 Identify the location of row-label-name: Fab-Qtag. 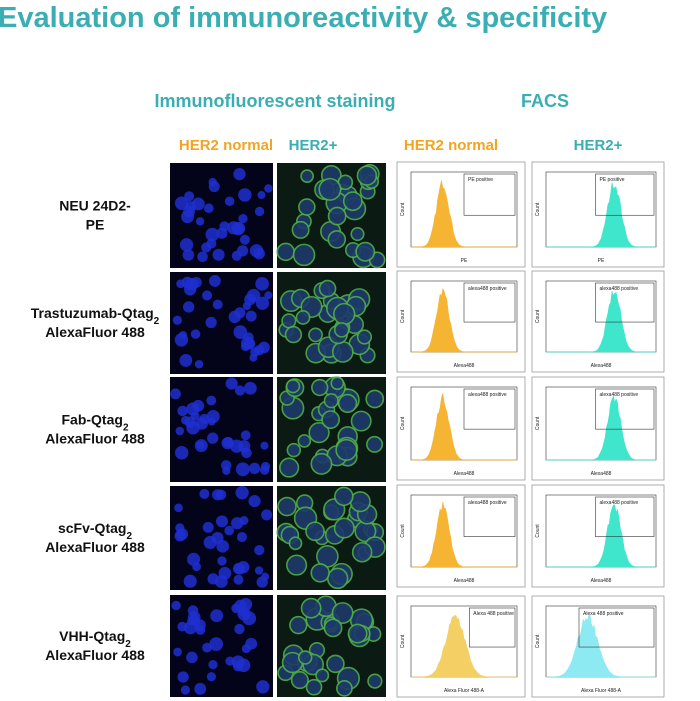
(91, 420).